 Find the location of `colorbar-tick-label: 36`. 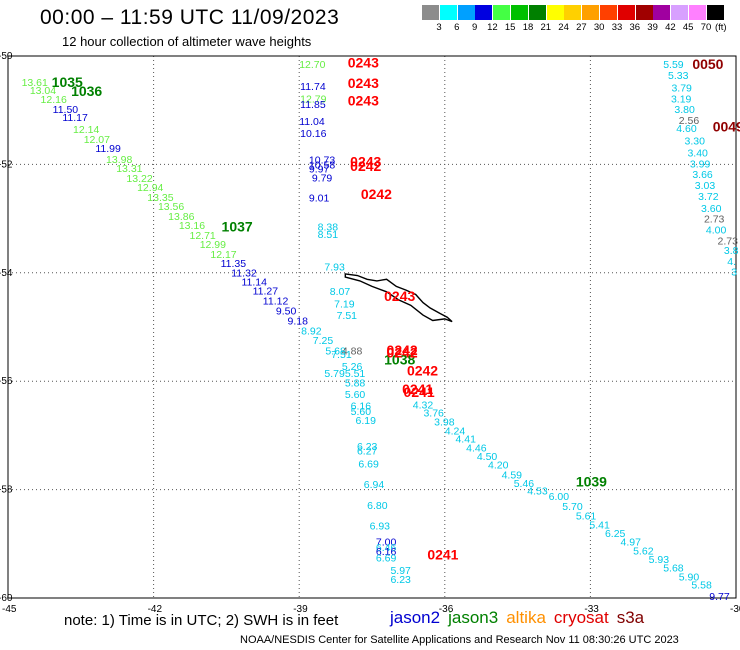

colorbar-tick-label: 36 is located at coordinates (635, 27).